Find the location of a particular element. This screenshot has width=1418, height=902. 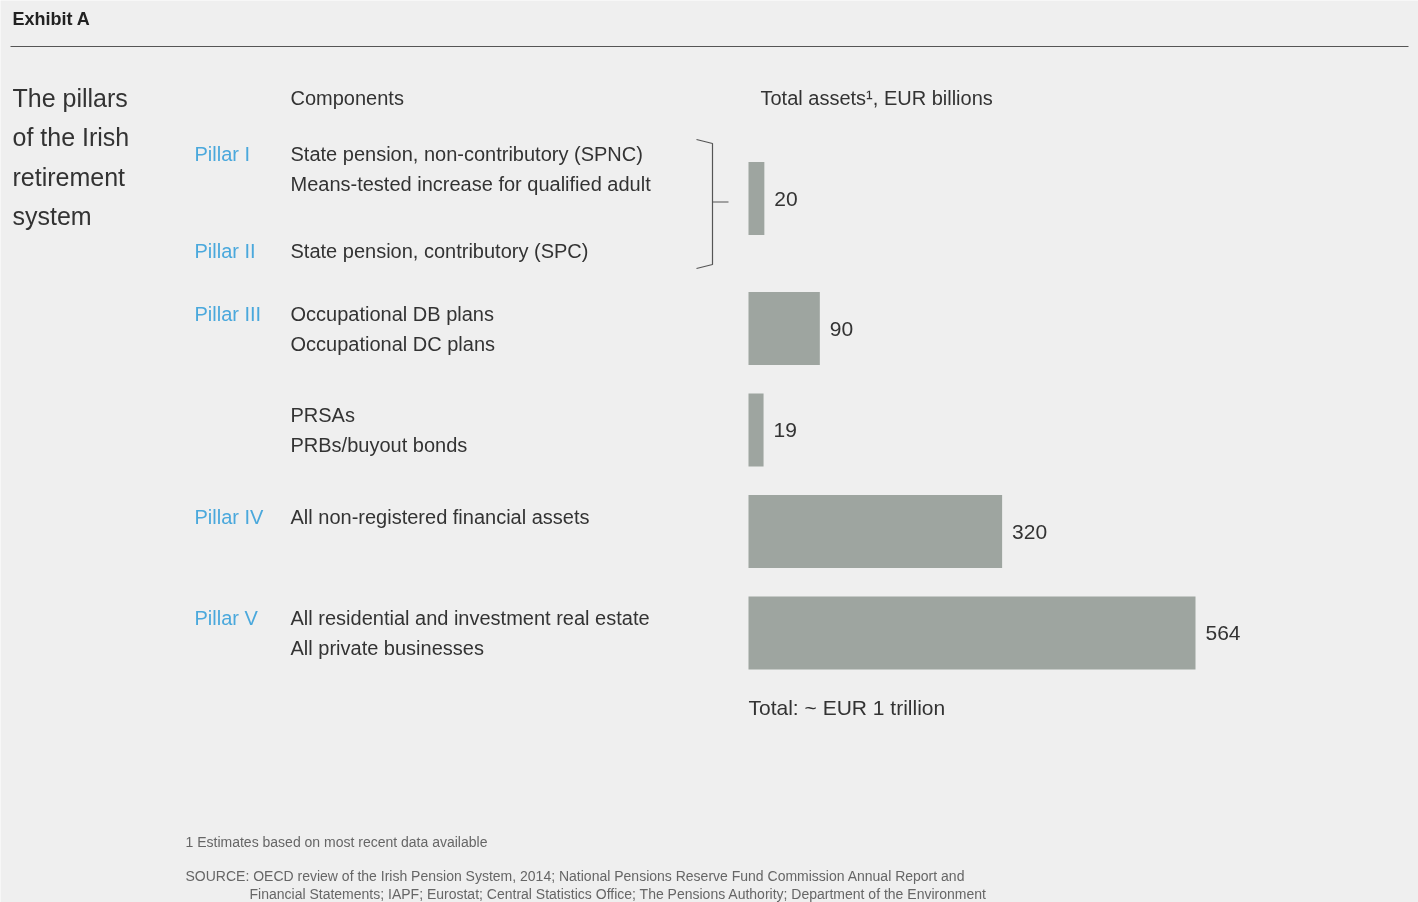

y-tick-label: All residential and investment real estate All private businesses is located at coordinates (470, 633).